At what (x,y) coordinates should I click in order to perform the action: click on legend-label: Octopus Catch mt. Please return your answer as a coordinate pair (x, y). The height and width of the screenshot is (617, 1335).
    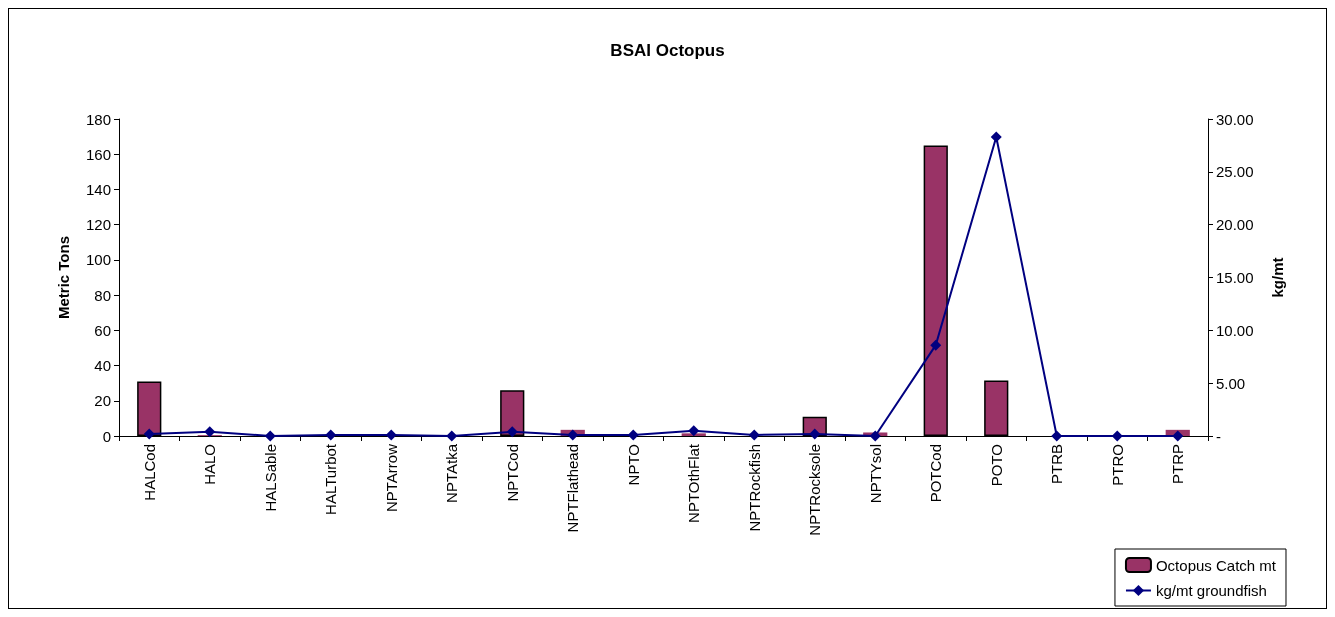
    Looking at the image, I should click on (1216, 565).